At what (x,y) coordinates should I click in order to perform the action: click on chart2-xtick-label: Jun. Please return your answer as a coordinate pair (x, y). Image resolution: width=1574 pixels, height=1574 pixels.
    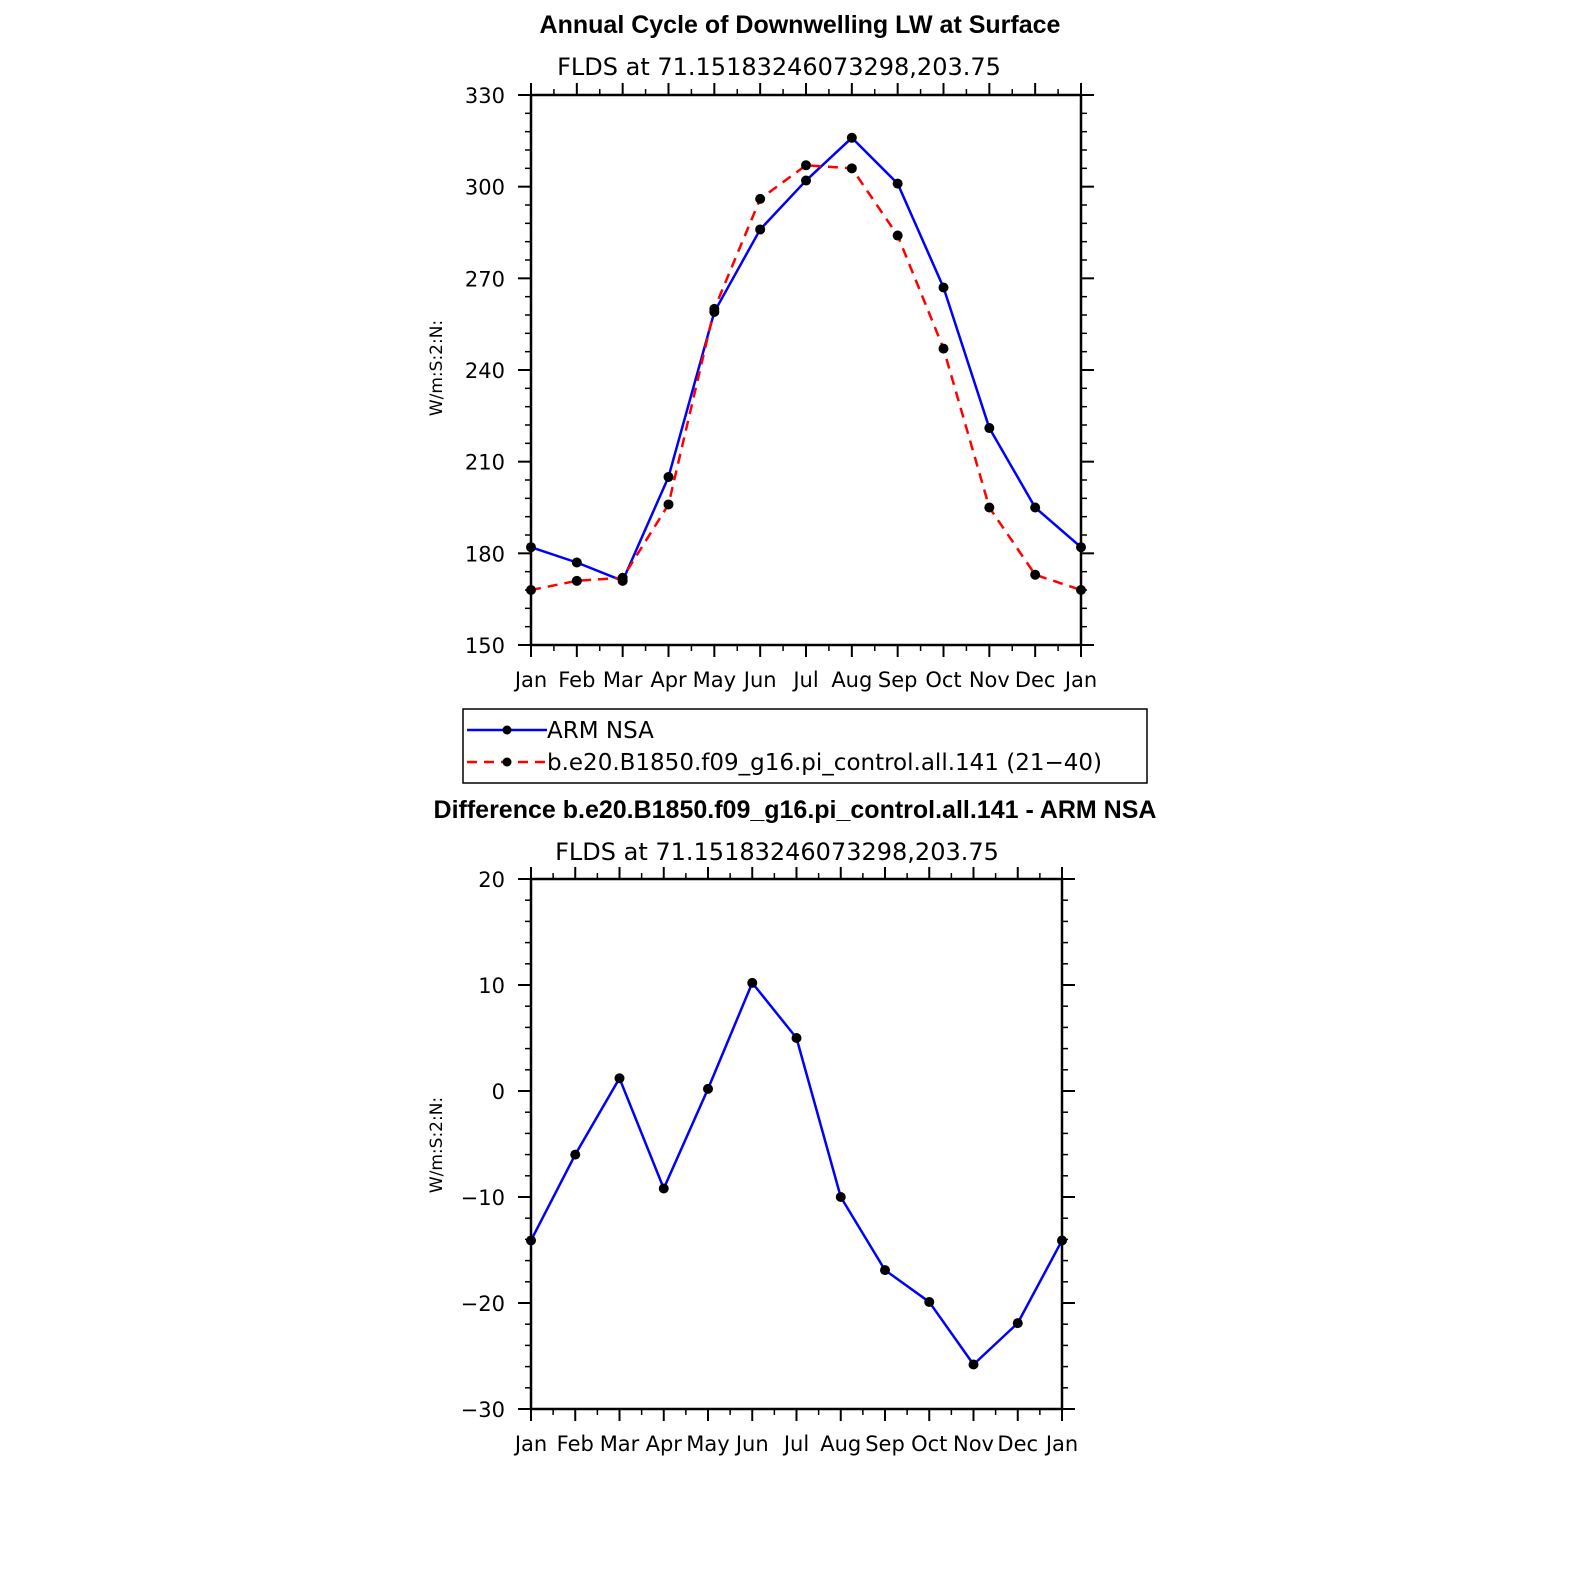
    Looking at the image, I should click on (751, 1444).